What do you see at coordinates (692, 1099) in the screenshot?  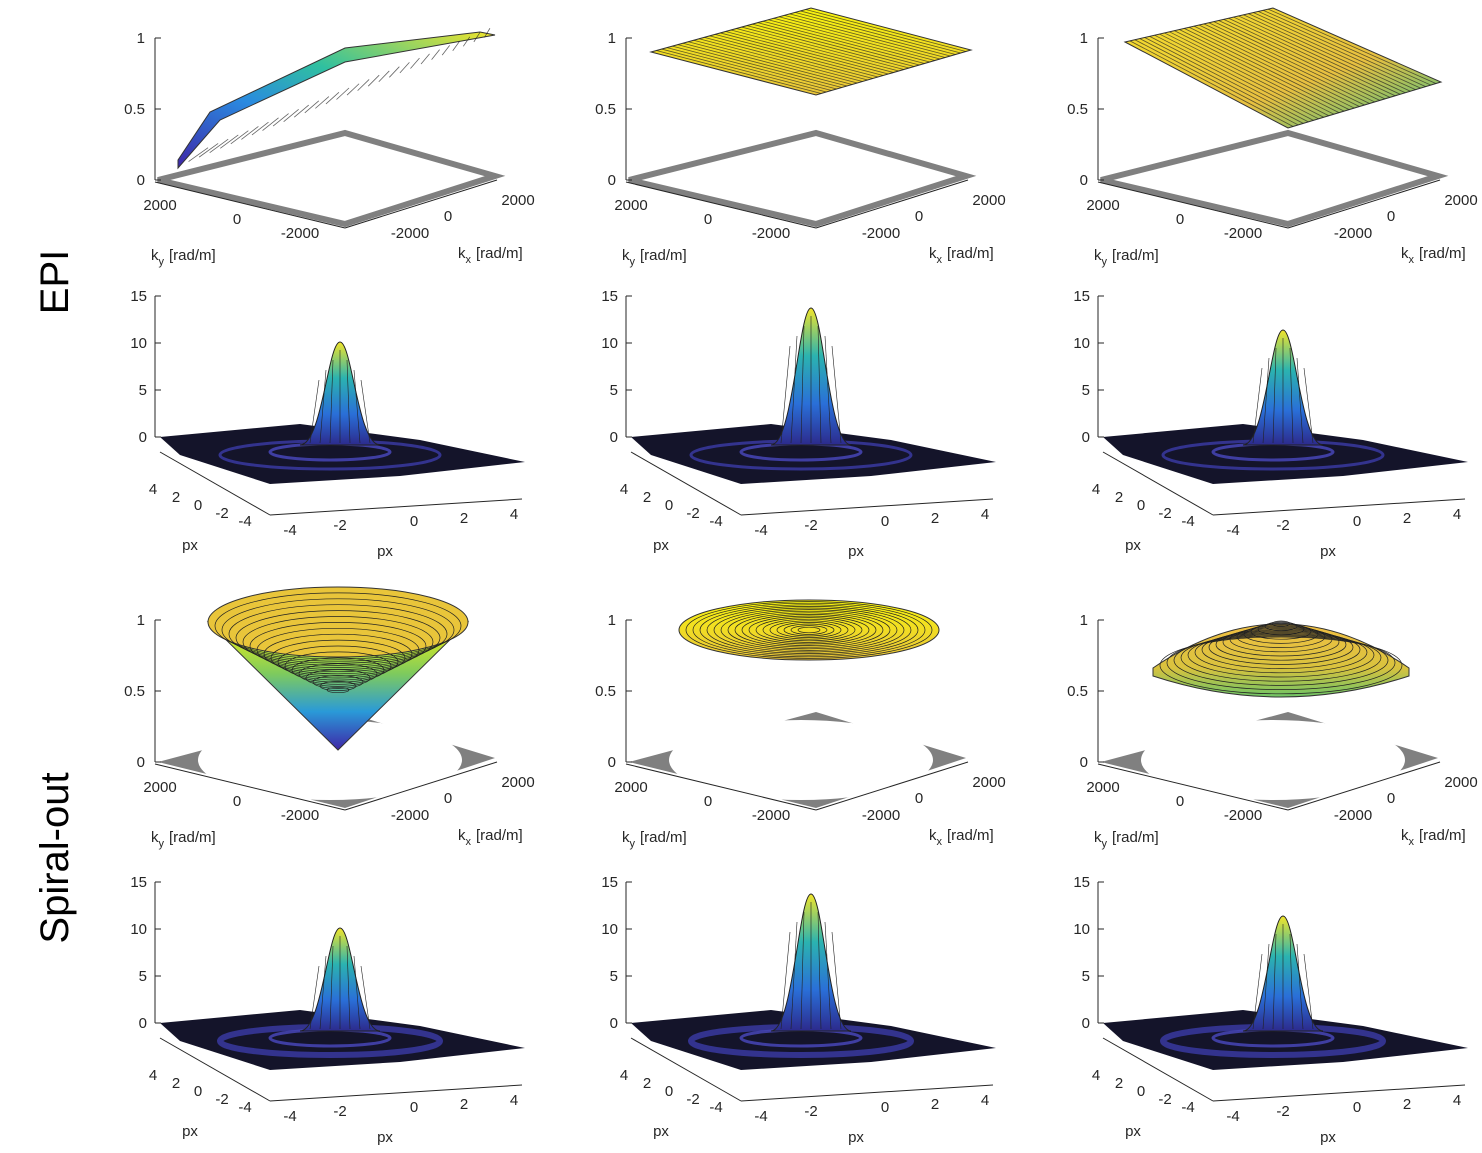 I see `y-tick-label: -2` at bounding box center [692, 1099].